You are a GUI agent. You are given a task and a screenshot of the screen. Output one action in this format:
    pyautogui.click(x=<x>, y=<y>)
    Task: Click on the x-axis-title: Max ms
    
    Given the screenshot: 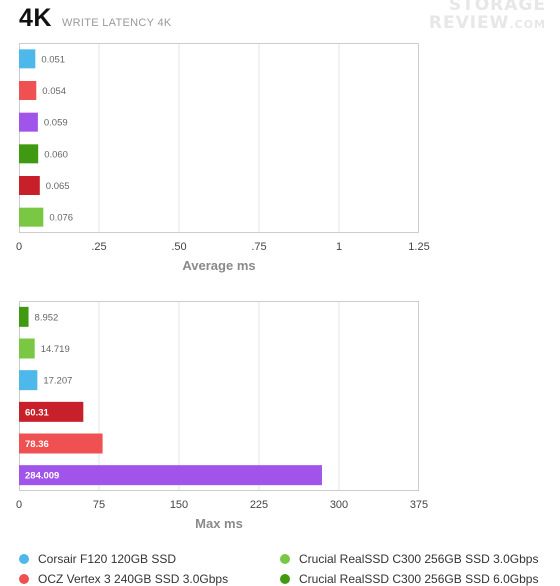 What is the action you would take?
    pyautogui.click(x=219, y=523)
    